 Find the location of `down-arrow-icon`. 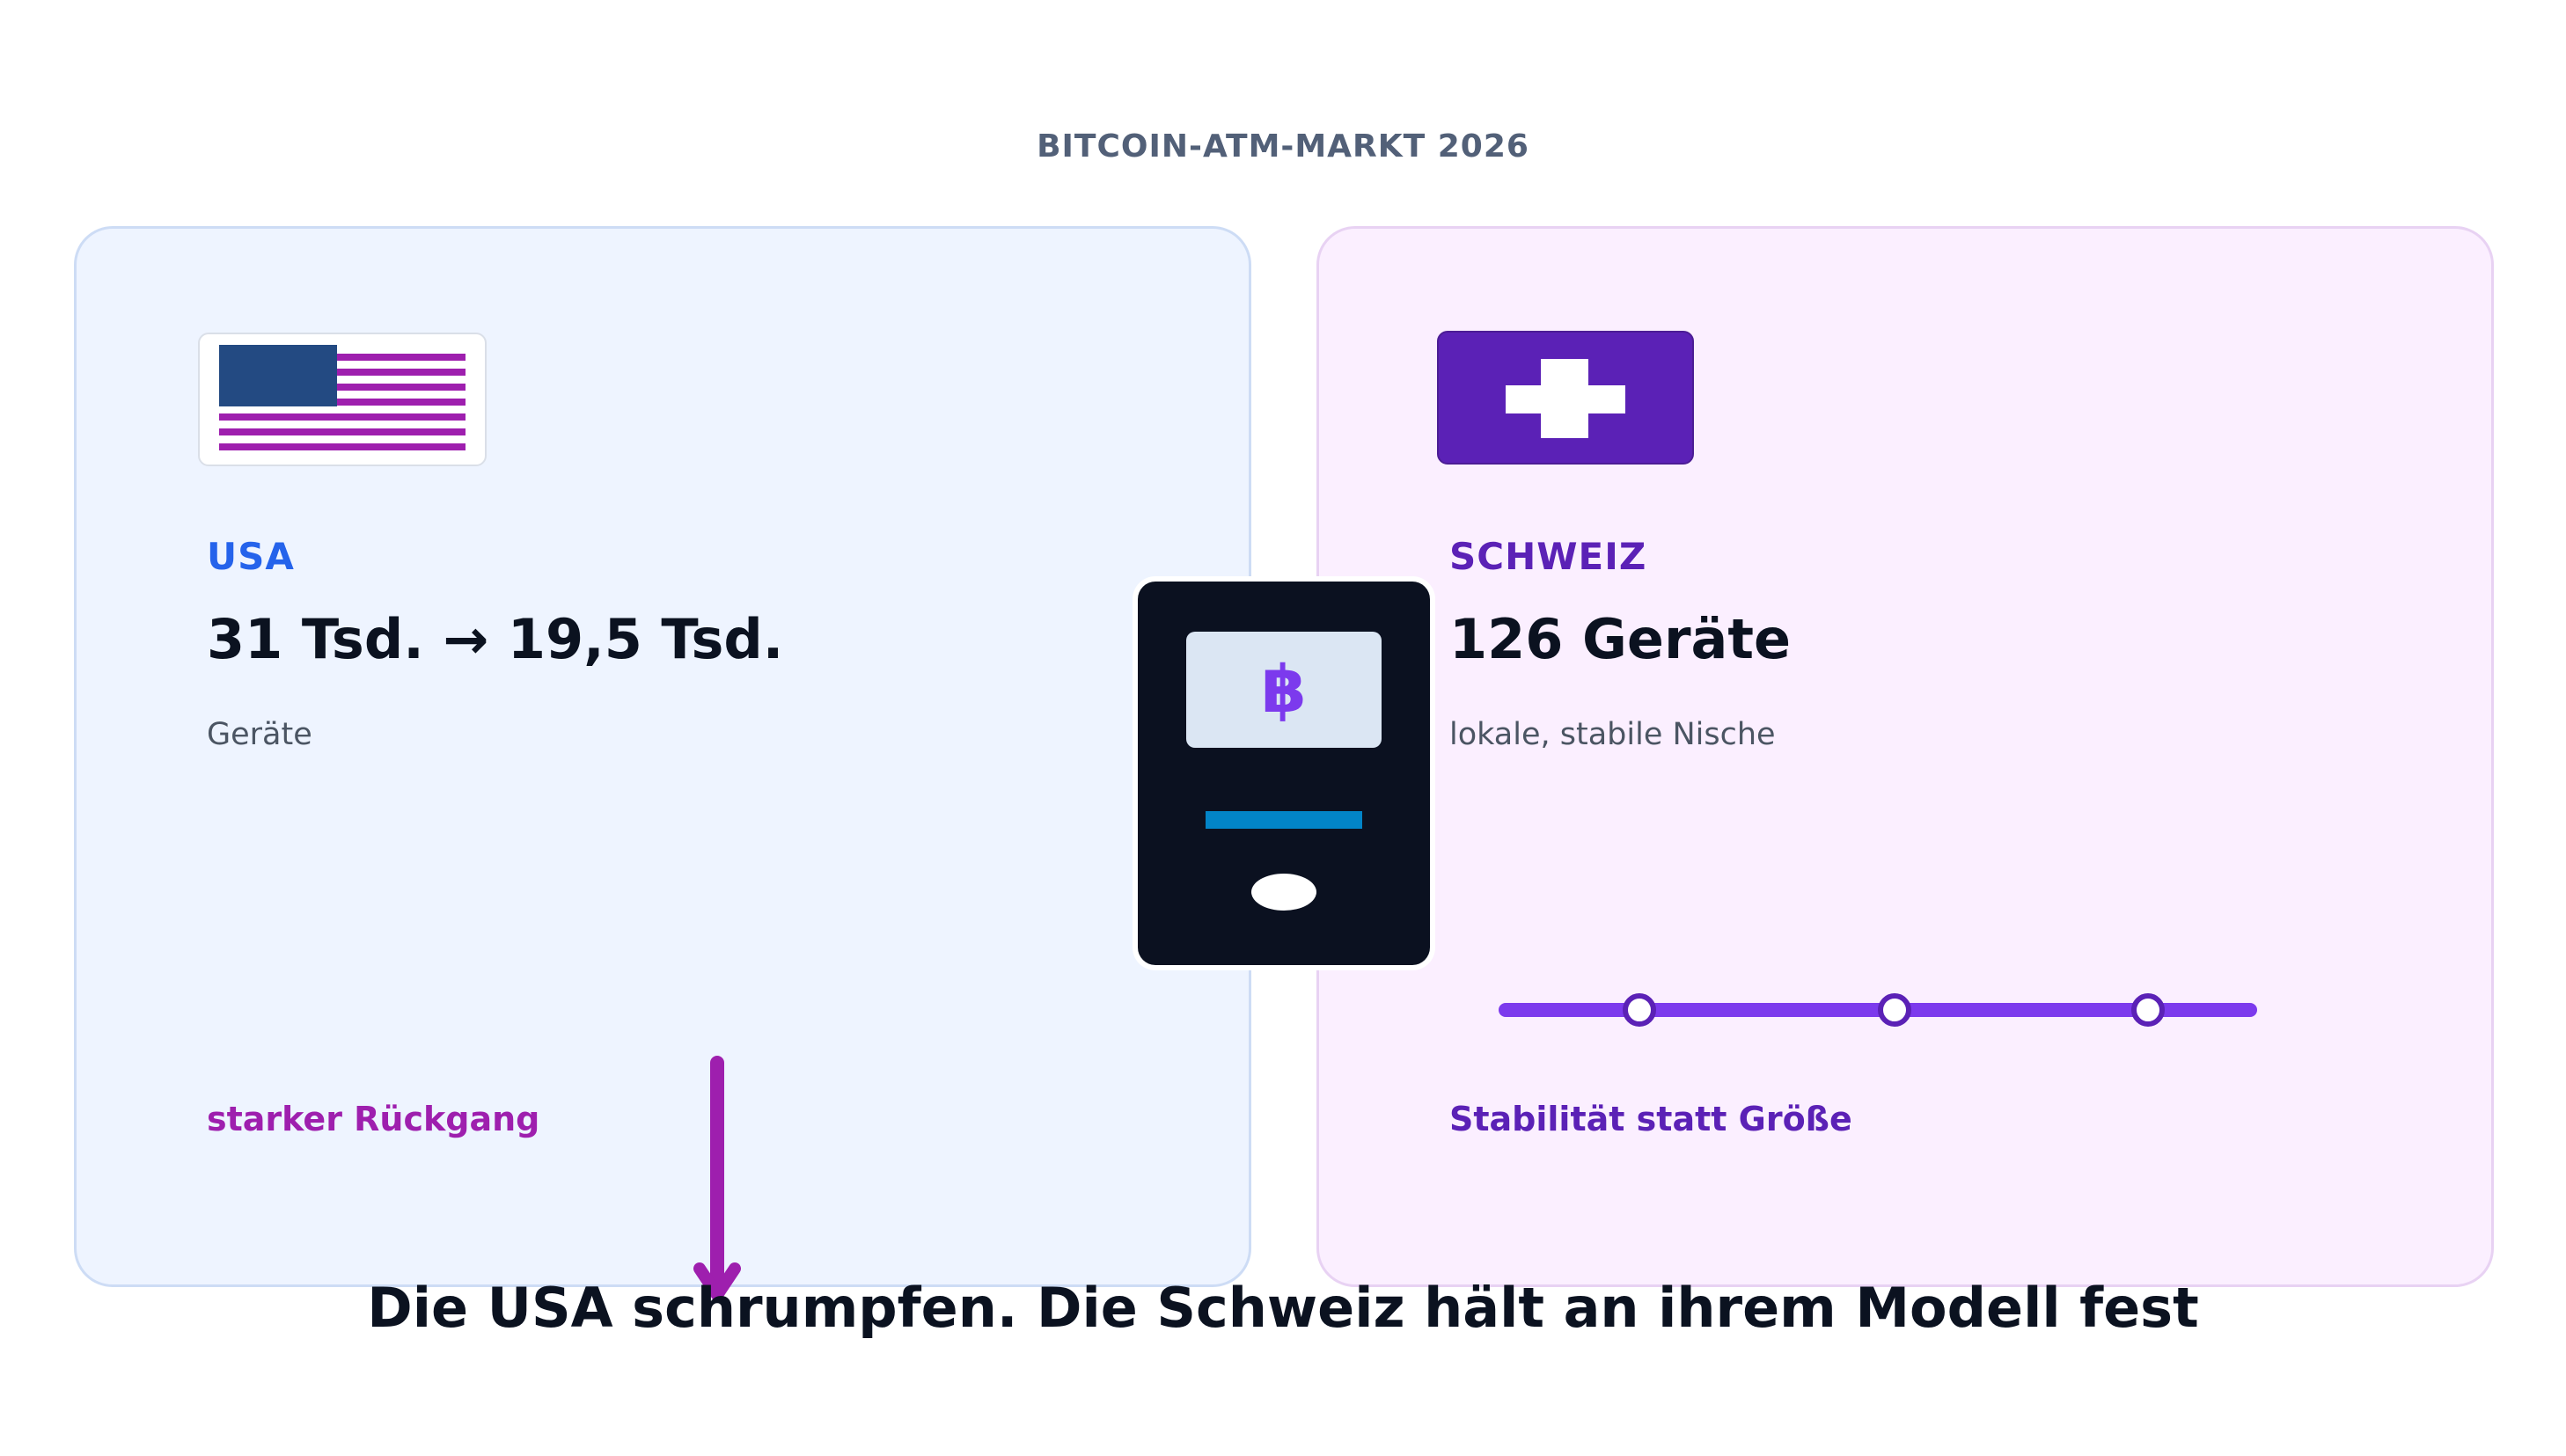

down-arrow-icon is located at coordinates (717, 1178).